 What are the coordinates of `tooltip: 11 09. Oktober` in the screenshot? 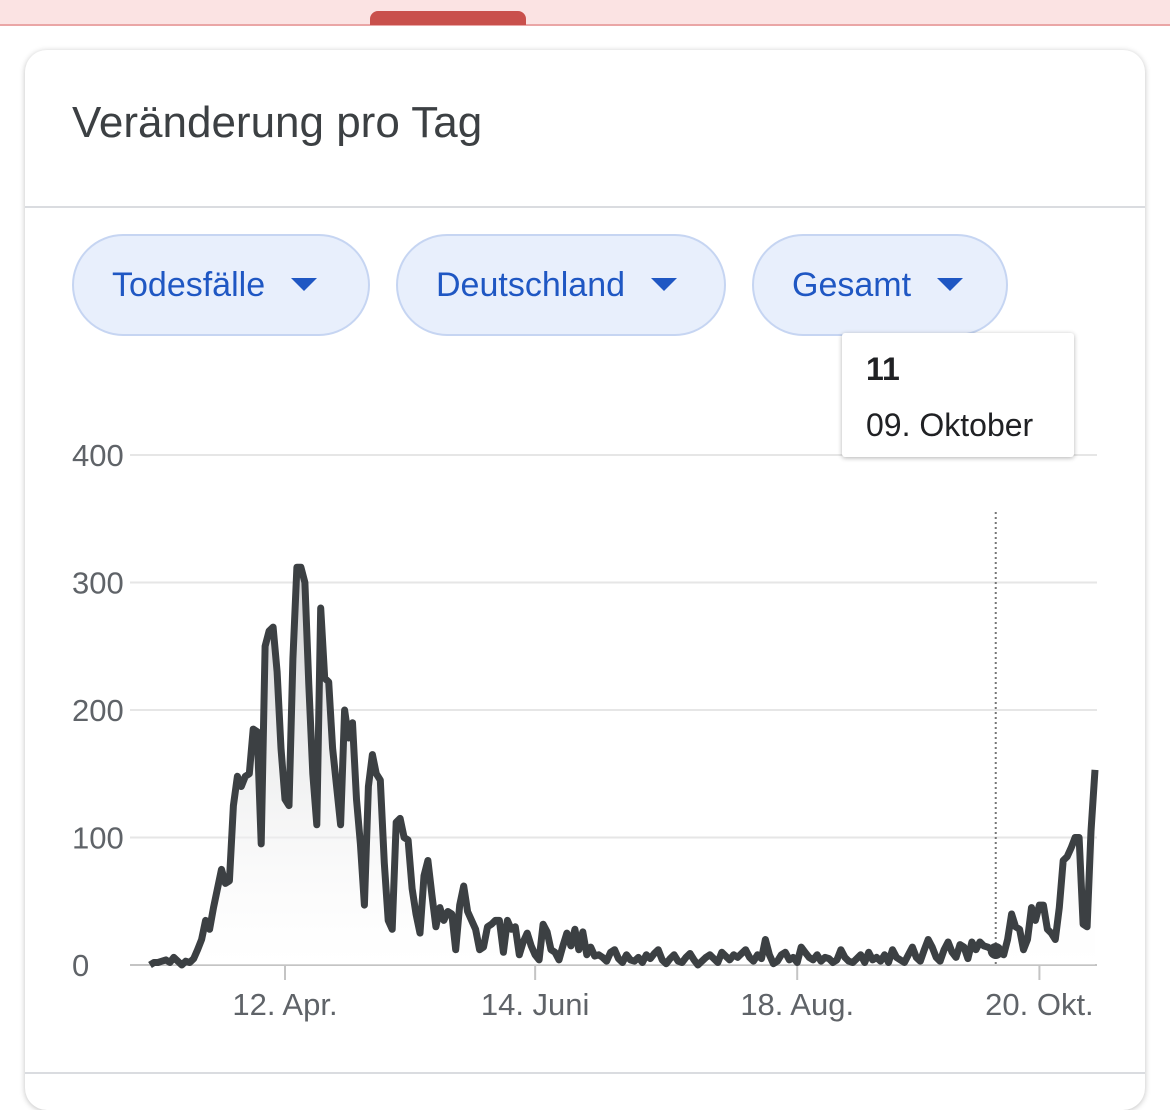 It's located at (958, 395).